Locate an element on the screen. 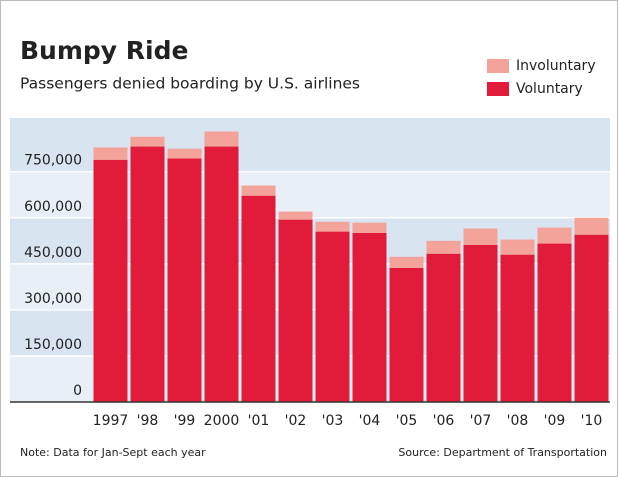 This screenshot has width=618, height=477. x-tick-label: '03 is located at coordinates (333, 421).